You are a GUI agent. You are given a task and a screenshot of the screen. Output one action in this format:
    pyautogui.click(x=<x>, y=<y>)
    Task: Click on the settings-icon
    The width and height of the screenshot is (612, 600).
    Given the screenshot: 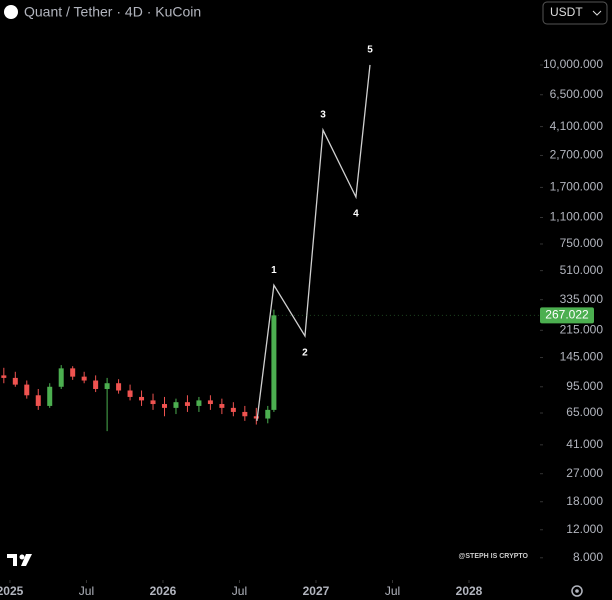 What is the action you would take?
    pyautogui.click(x=577, y=591)
    